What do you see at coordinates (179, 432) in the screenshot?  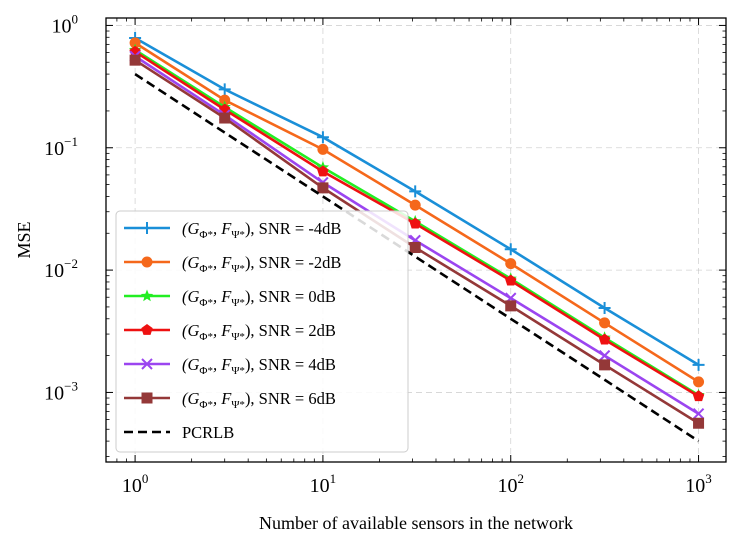 I see `legend-item: PCRLB` at bounding box center [179, 432].